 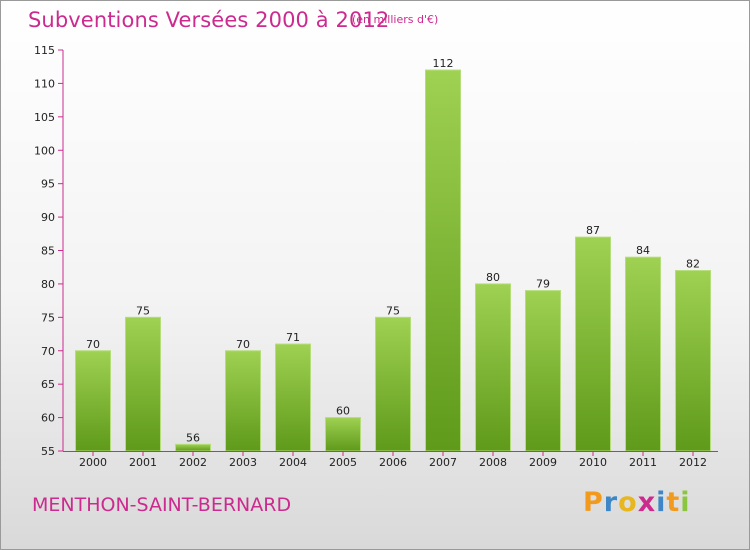 I want to click on bar-2011, so click(x=643, y=354).